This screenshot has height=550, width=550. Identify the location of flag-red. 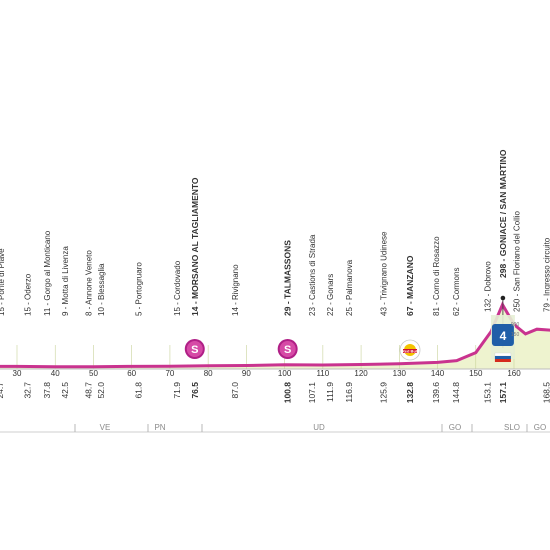
(502, 360).